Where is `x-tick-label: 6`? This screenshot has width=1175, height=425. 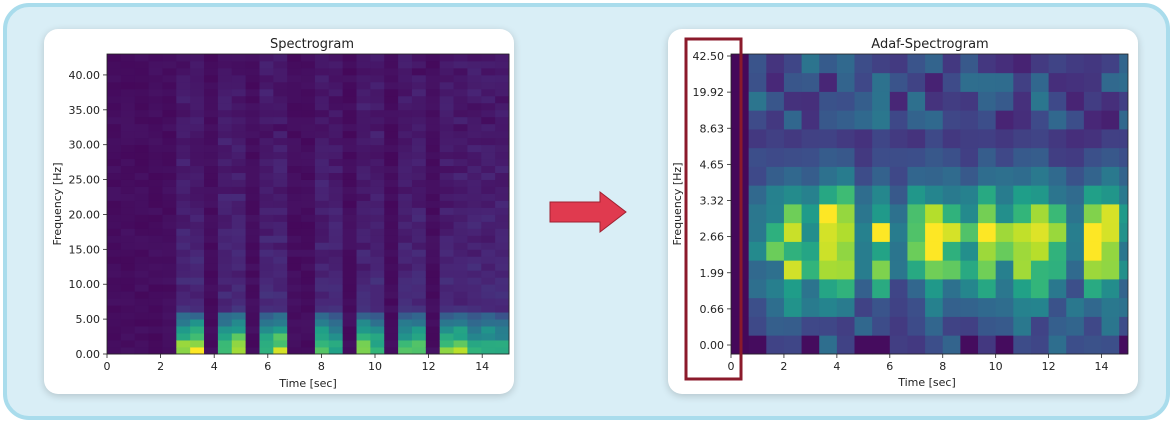
x-tick-label: 6 is located at coordinates (889, 366).